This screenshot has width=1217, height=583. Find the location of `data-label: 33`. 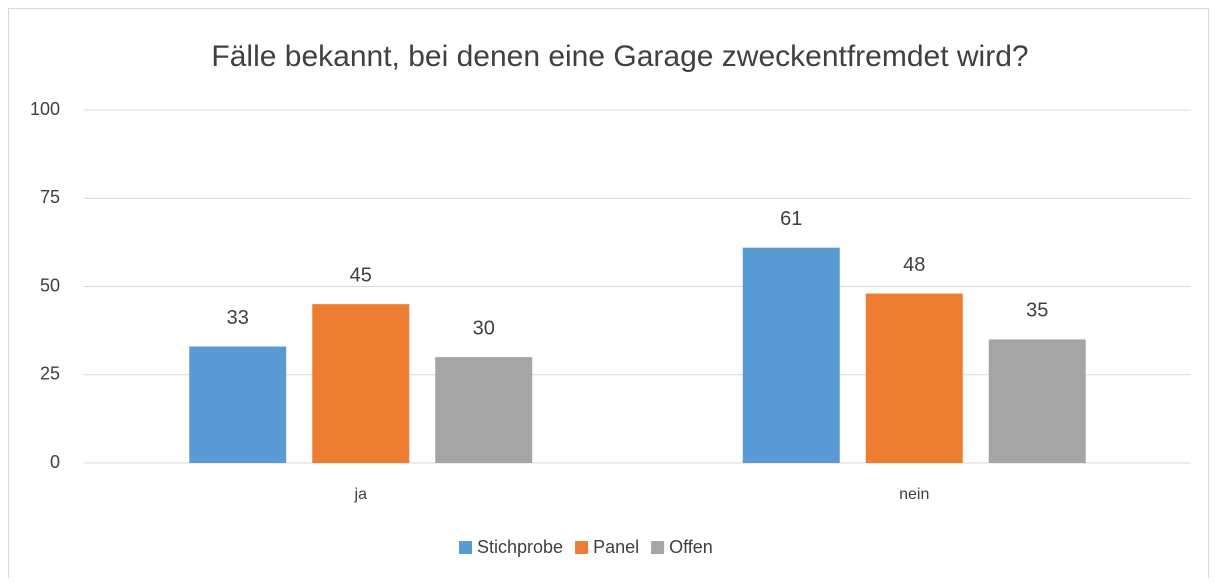

data-label: 33 is located at coordinates (238, 318).